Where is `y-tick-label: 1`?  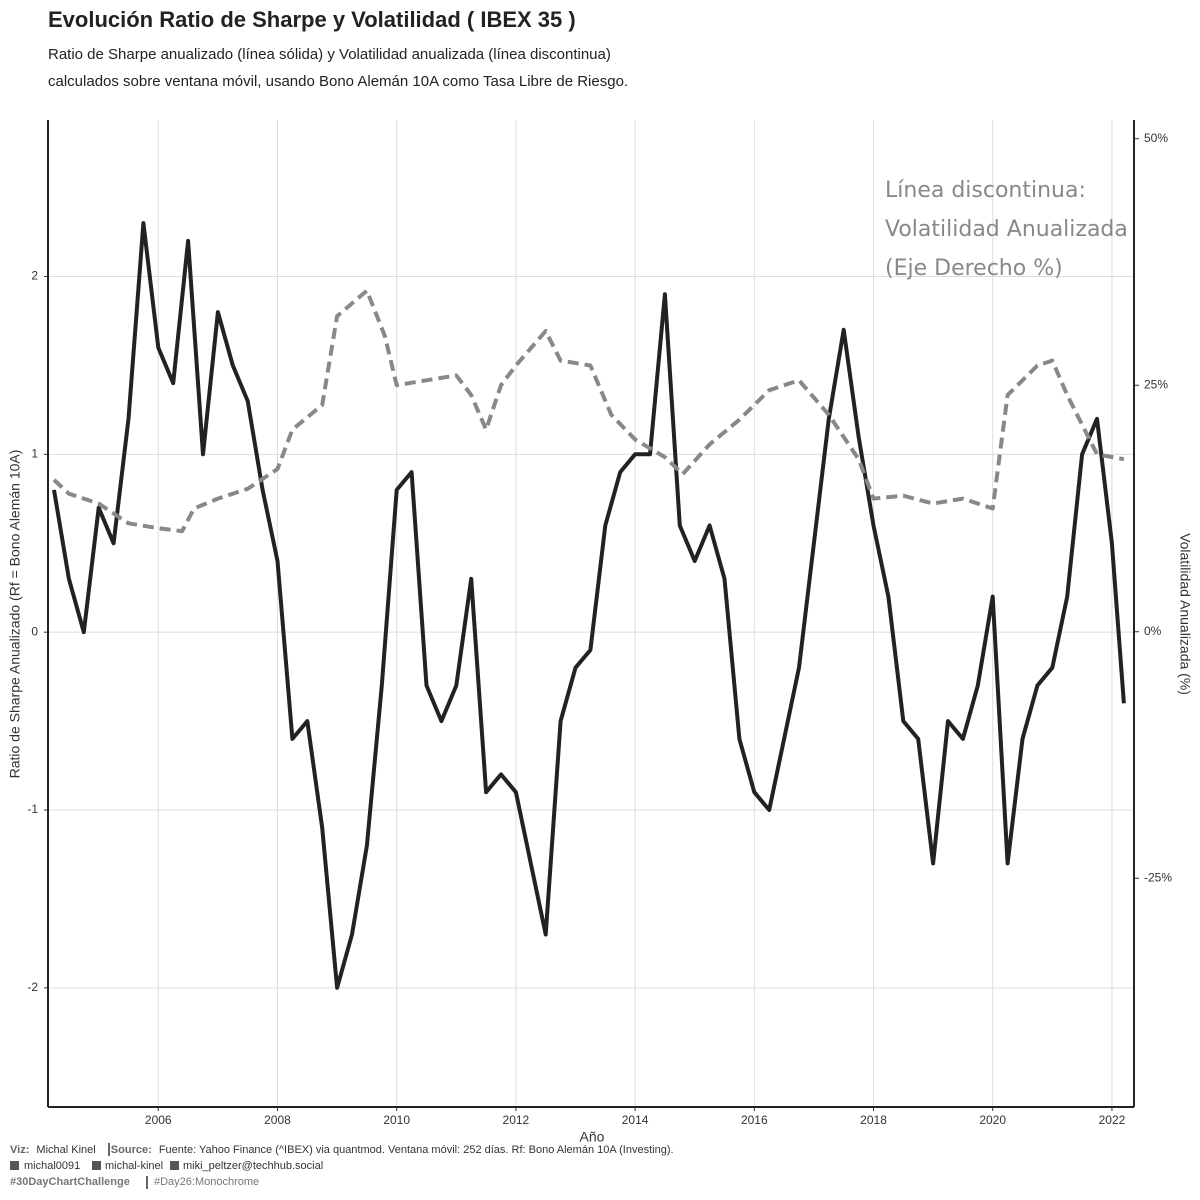 y-tick-label: 1 is located at coordinates (34, 454).